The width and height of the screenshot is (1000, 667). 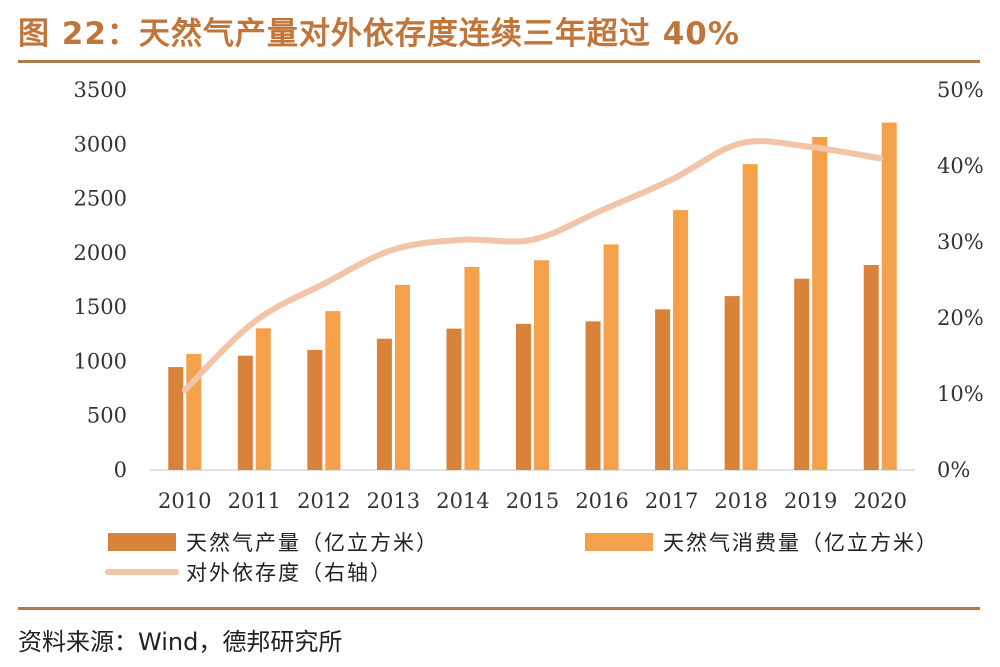 I want to click on y-left-tick-label: 2000, so click(x=100, y=253).